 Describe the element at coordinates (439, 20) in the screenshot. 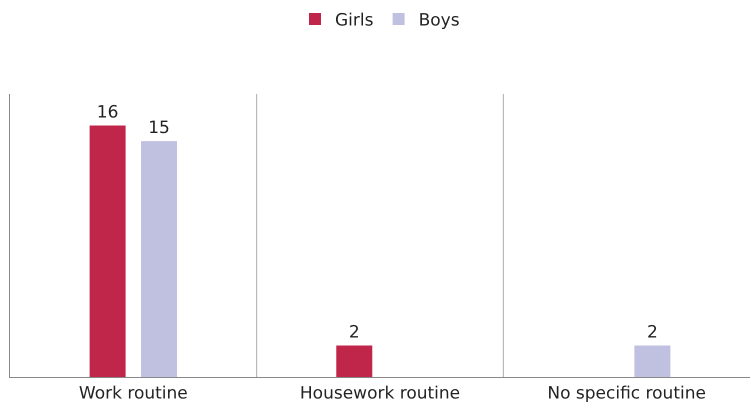

I see `legend-label: Boys` at that location.